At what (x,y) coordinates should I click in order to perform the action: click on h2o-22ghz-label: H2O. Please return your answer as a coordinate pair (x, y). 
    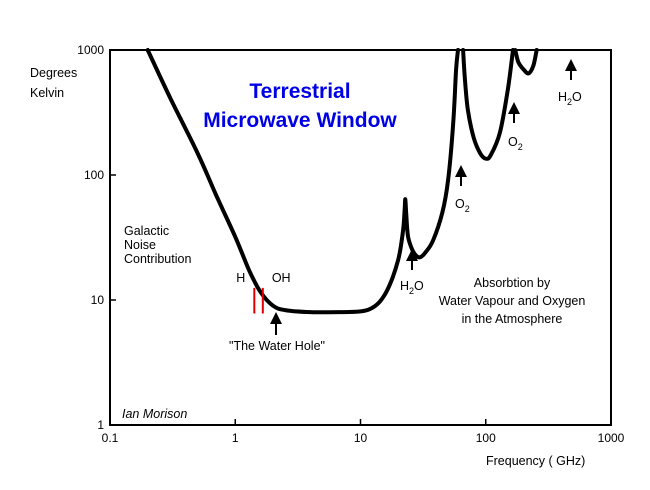
    Looking at the image, I should click on (412, 287).